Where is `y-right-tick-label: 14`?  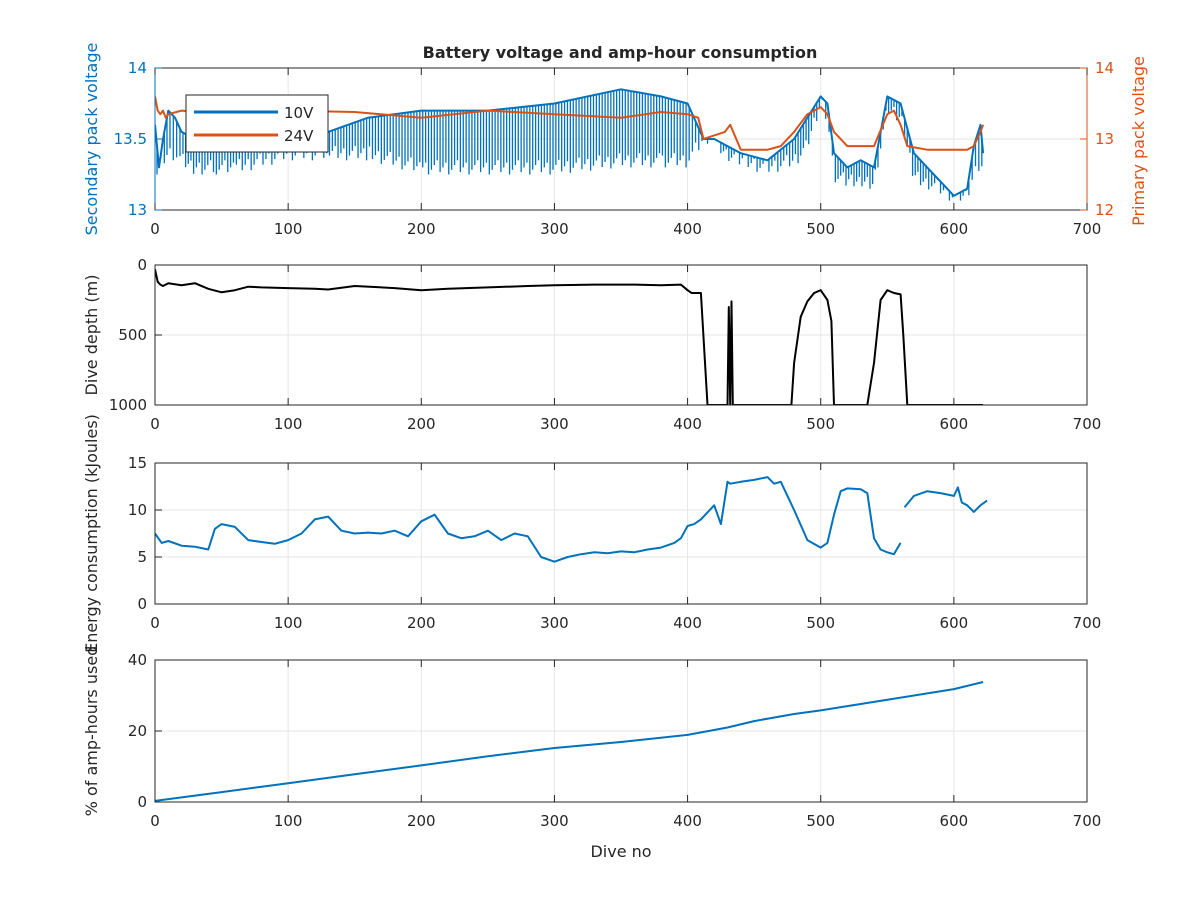
y-right-tick-label: 14 is located at coordinates (1104, 68).